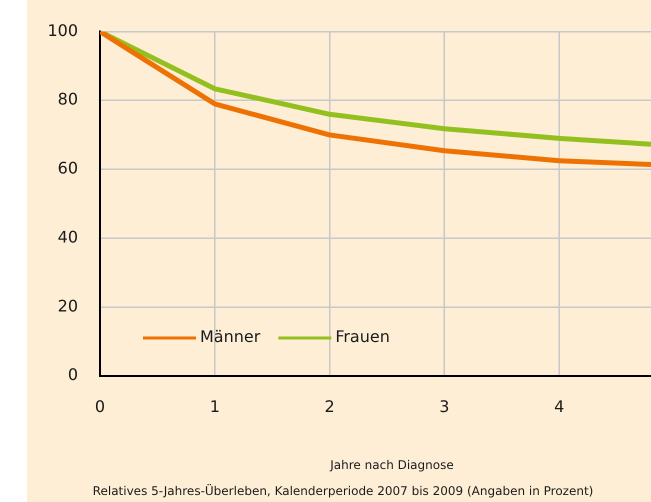  I want to click on y-tick-label: 60, so click(68, 168).